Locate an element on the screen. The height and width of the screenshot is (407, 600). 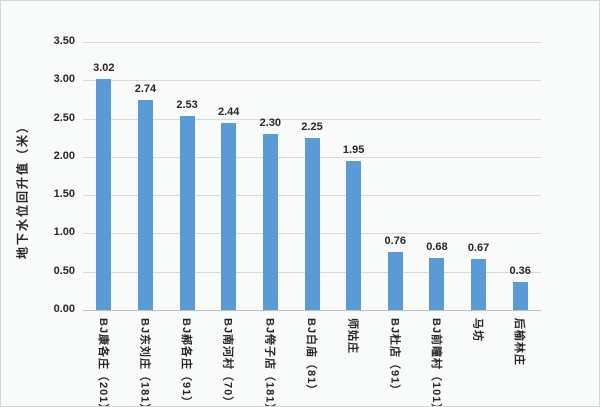
bar-value-label: 2.53 is located at coordinates (187, 105).